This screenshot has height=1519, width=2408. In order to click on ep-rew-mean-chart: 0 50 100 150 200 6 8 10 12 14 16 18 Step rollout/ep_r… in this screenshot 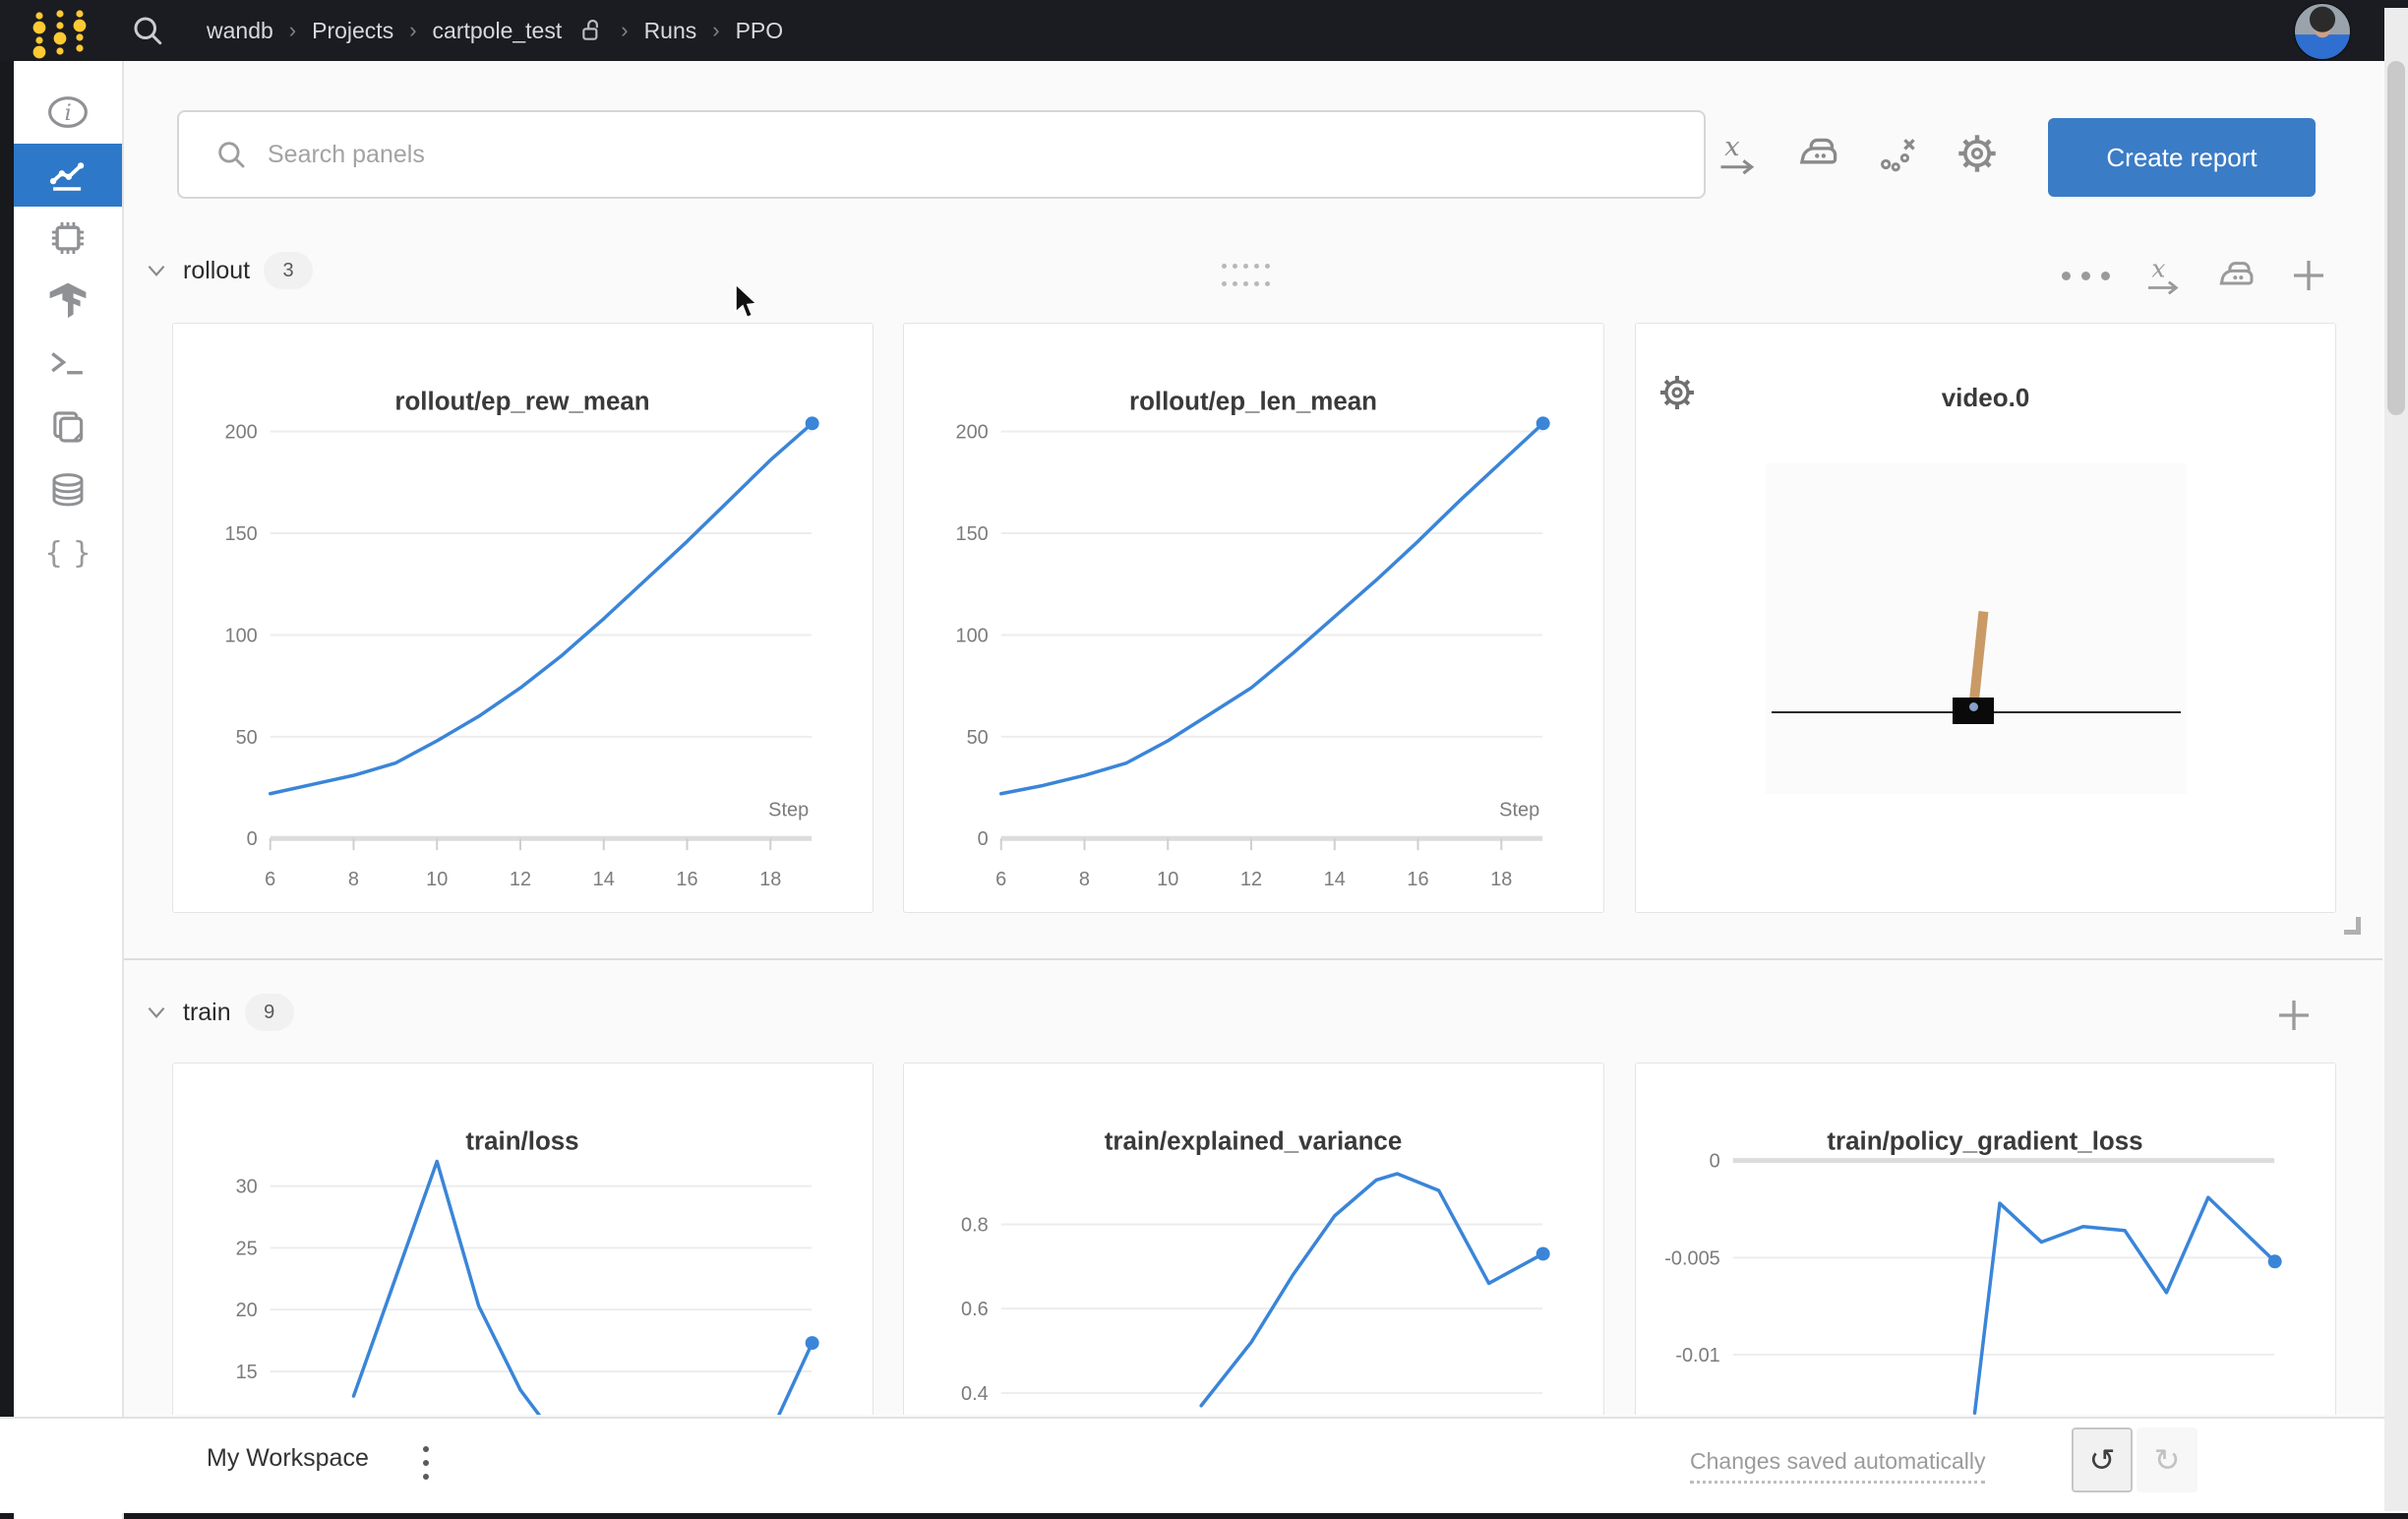, I will do `click(523, 618)`.